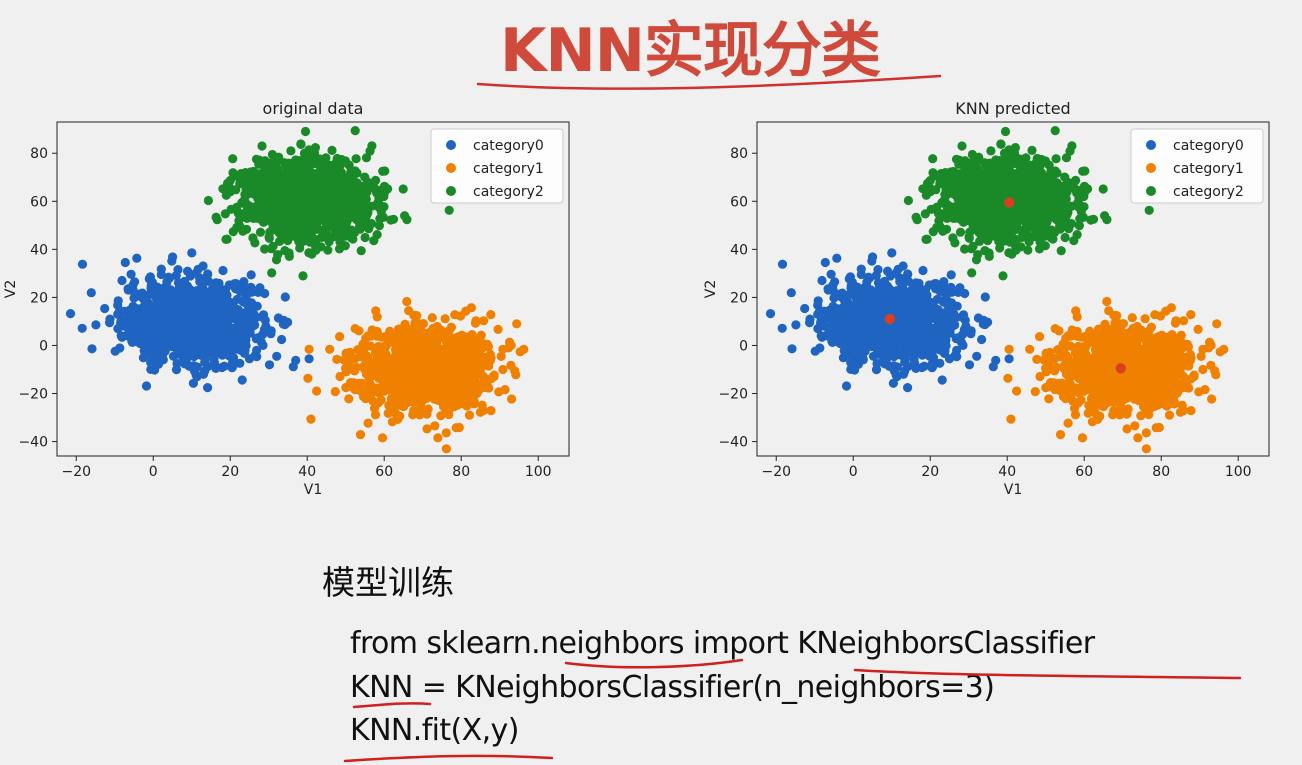 The width and height of the screenshot is (1302, 765). What do you see at coordinates (39, 154) in the screenshot?
I see `y-tick-label: 80` at bounding box center [39, 154].